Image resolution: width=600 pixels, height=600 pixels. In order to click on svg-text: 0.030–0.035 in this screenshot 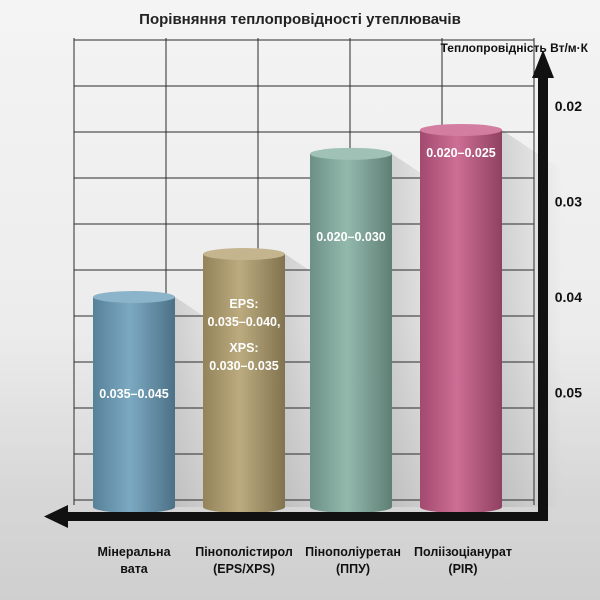, I will do `click(244, 366)`.